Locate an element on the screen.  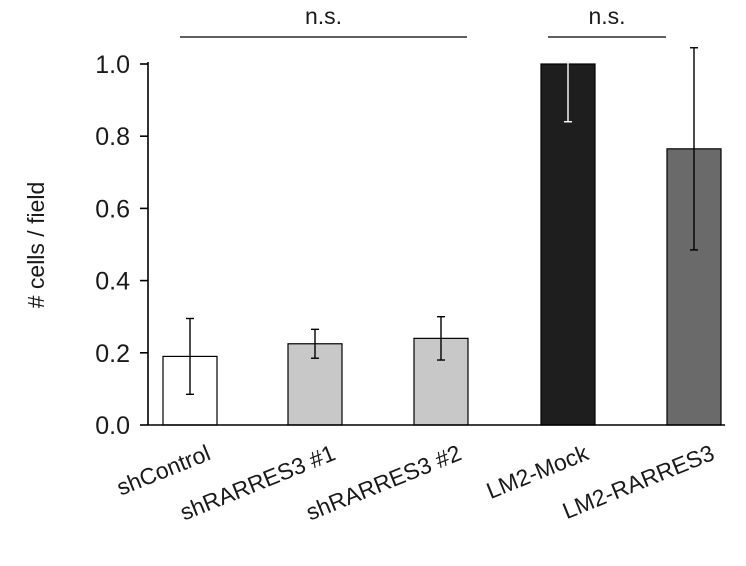
y-tick-label: 0.6 is located at coordinates (112, 209).